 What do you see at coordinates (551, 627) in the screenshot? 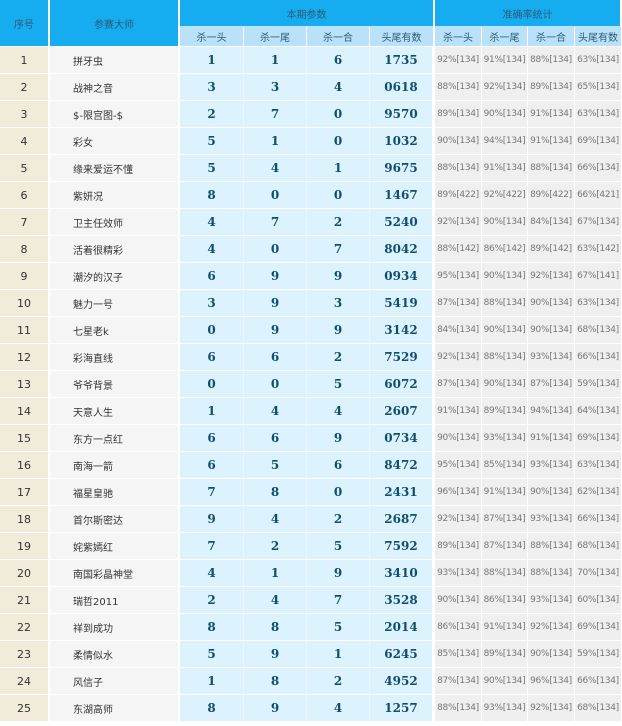
I see `accuracy-kill-sum: 92%[134]` at bounding box center [551, 627].